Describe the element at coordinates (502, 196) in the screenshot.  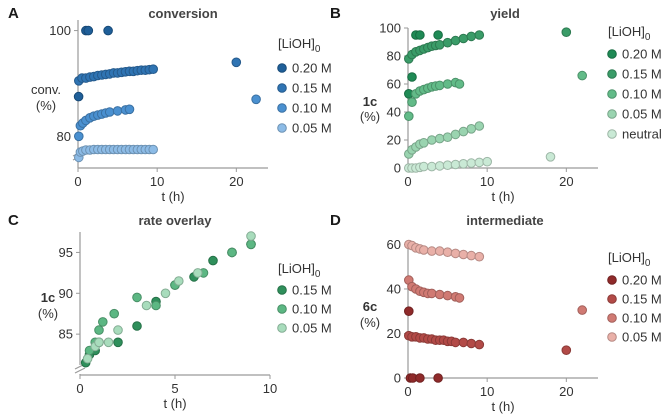
I see `x-axis-label: t (h)` at that location.